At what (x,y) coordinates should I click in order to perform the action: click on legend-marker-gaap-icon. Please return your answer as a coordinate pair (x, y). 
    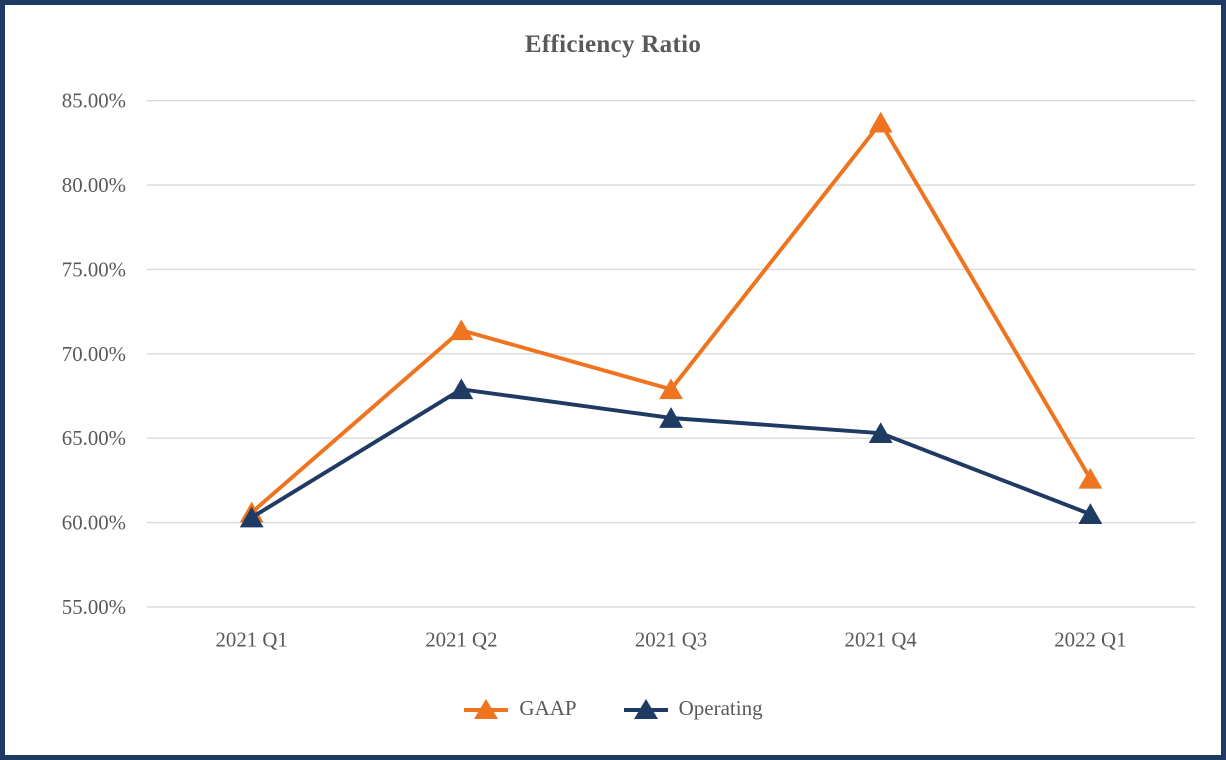
    Looking at the image, I should click on (486, 708).